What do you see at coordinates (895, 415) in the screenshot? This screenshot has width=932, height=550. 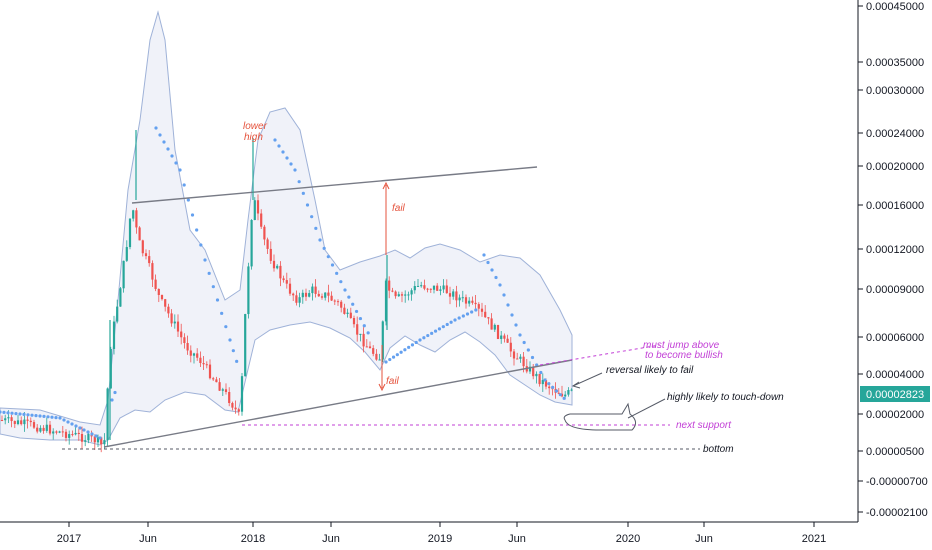 I see `price-tick-label: 0.00002000` at bounding box center [895, 415].